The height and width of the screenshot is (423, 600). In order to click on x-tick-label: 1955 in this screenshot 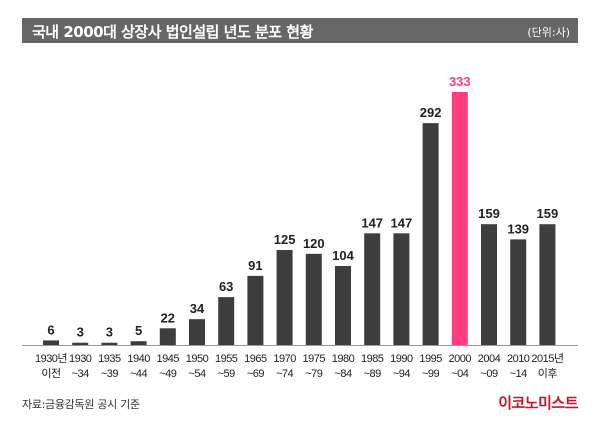, I will do `click(226, 359)`.